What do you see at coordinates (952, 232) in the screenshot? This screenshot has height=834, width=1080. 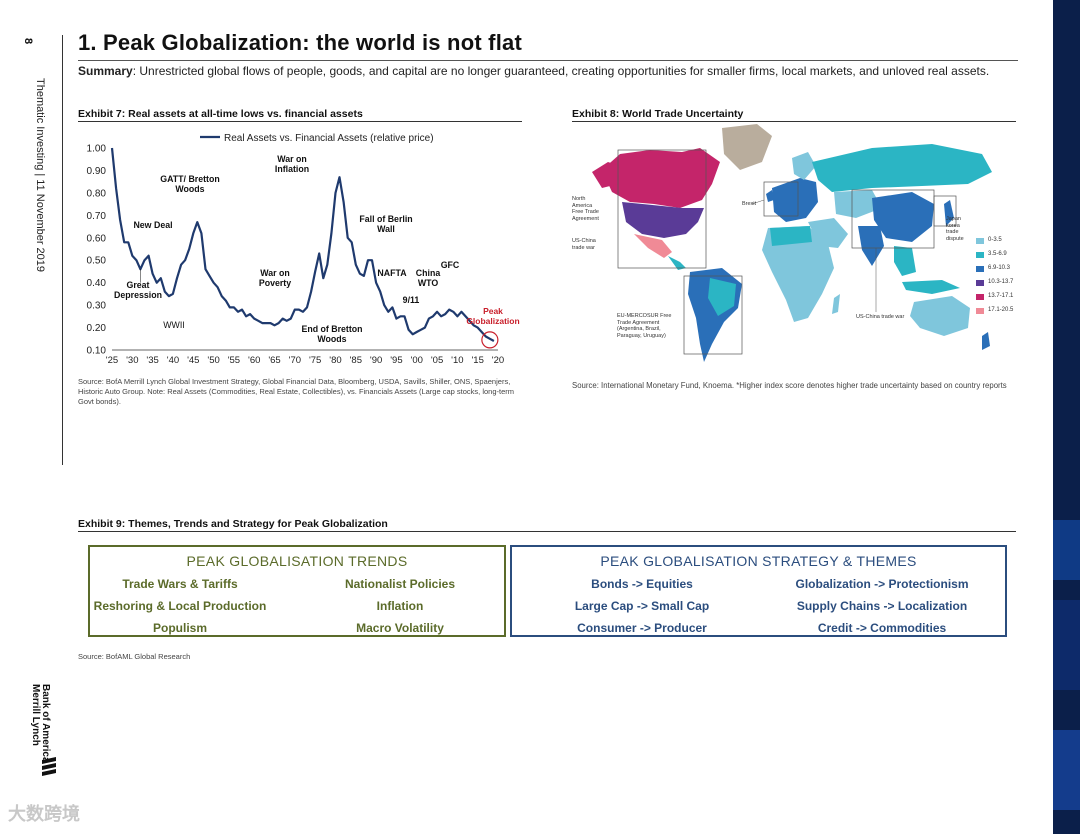 I see `map-label-japan-3: trade` at bounding box center [952, 232].